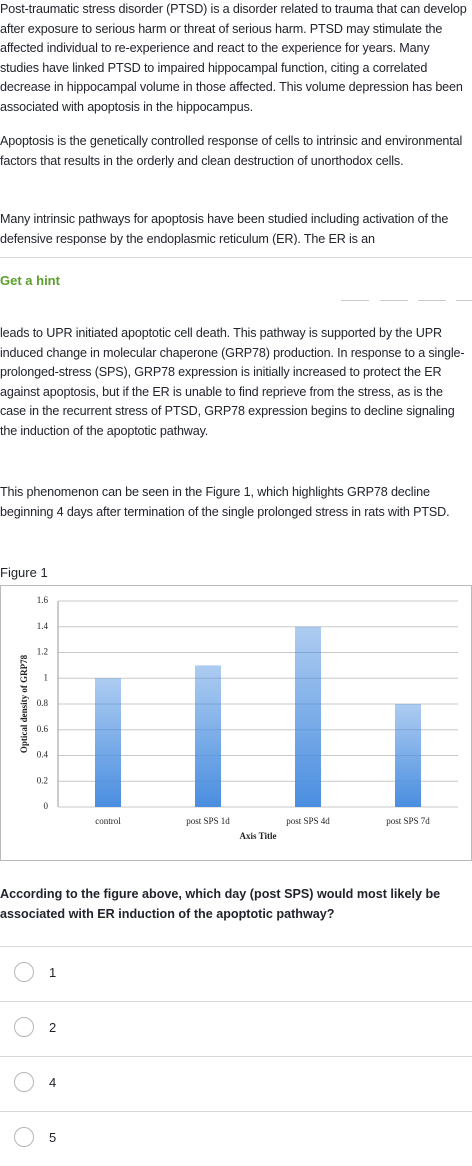  I want to click on figure-label: Figure 1, so click(24, 572).